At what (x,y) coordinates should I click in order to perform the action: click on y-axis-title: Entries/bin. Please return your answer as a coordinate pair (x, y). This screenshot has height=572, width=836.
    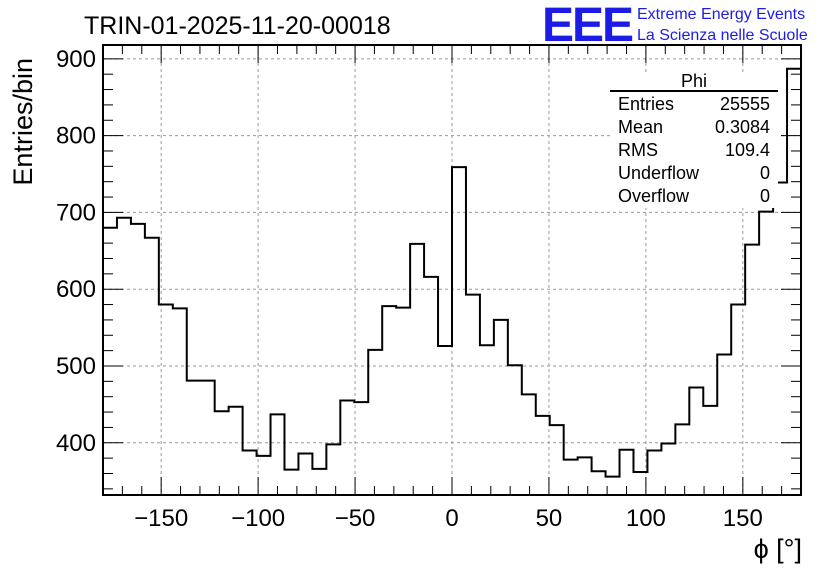
    Looking at the image, I should click on (23, 122).